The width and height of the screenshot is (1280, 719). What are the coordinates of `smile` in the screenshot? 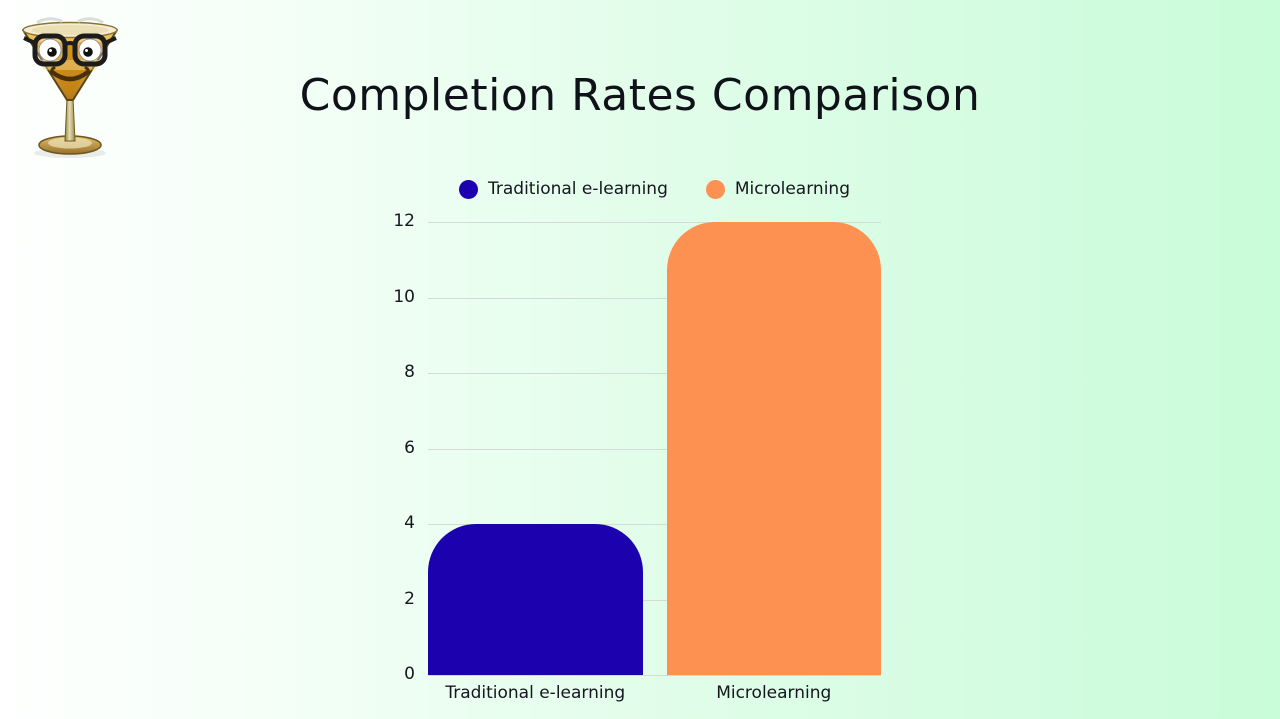 It's located at (70, 75).